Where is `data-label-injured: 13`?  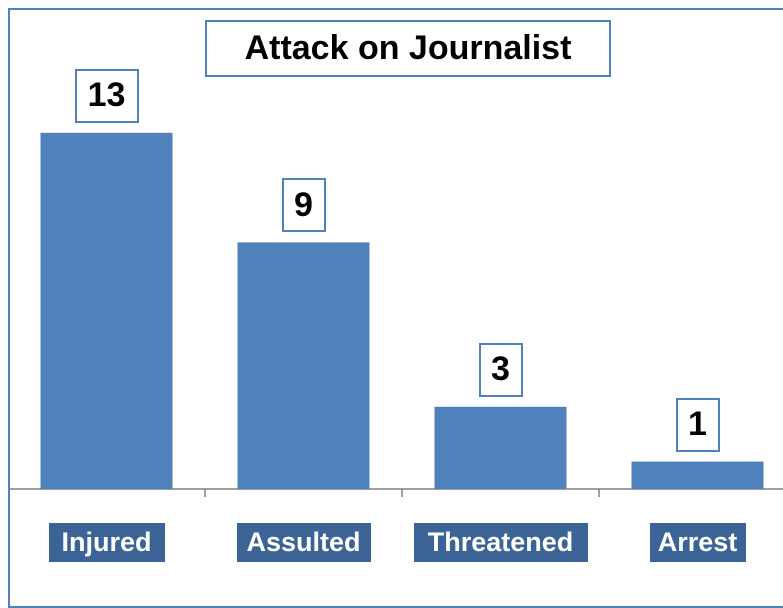 data-label-injured: 13 is located at coordinates (106, 95).